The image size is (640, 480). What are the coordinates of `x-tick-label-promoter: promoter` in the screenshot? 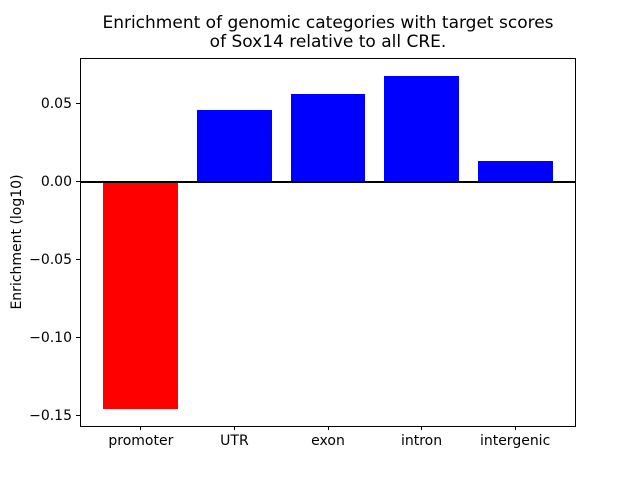 It's located at (141, 441).